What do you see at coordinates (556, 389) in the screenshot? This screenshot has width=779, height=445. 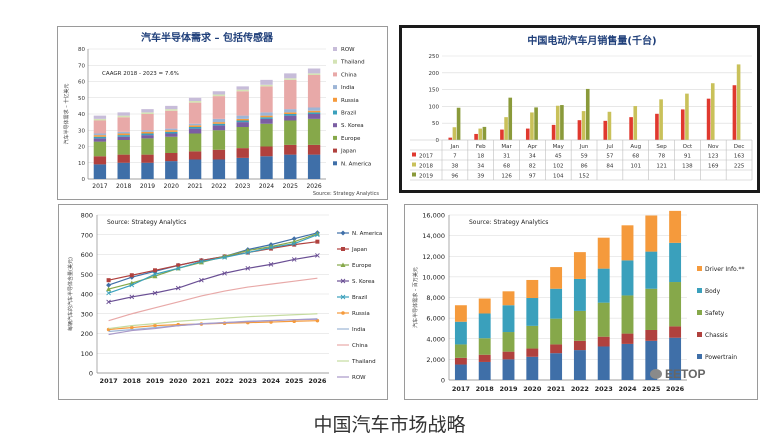 I see `x-tick-label: 2021` at bounding box center [556, 389].